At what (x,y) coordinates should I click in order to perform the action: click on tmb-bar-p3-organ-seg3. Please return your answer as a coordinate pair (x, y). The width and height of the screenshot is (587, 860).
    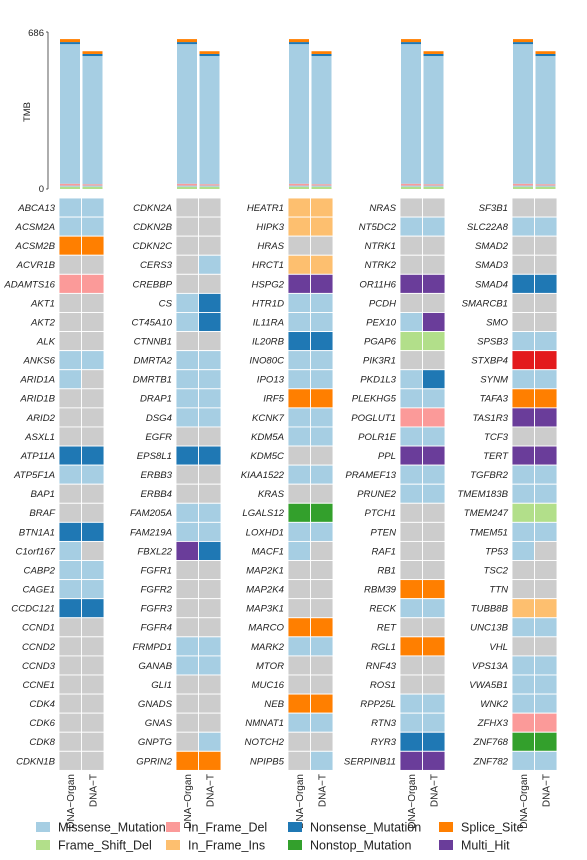
    Looking at the image, I should click on (299, 114).